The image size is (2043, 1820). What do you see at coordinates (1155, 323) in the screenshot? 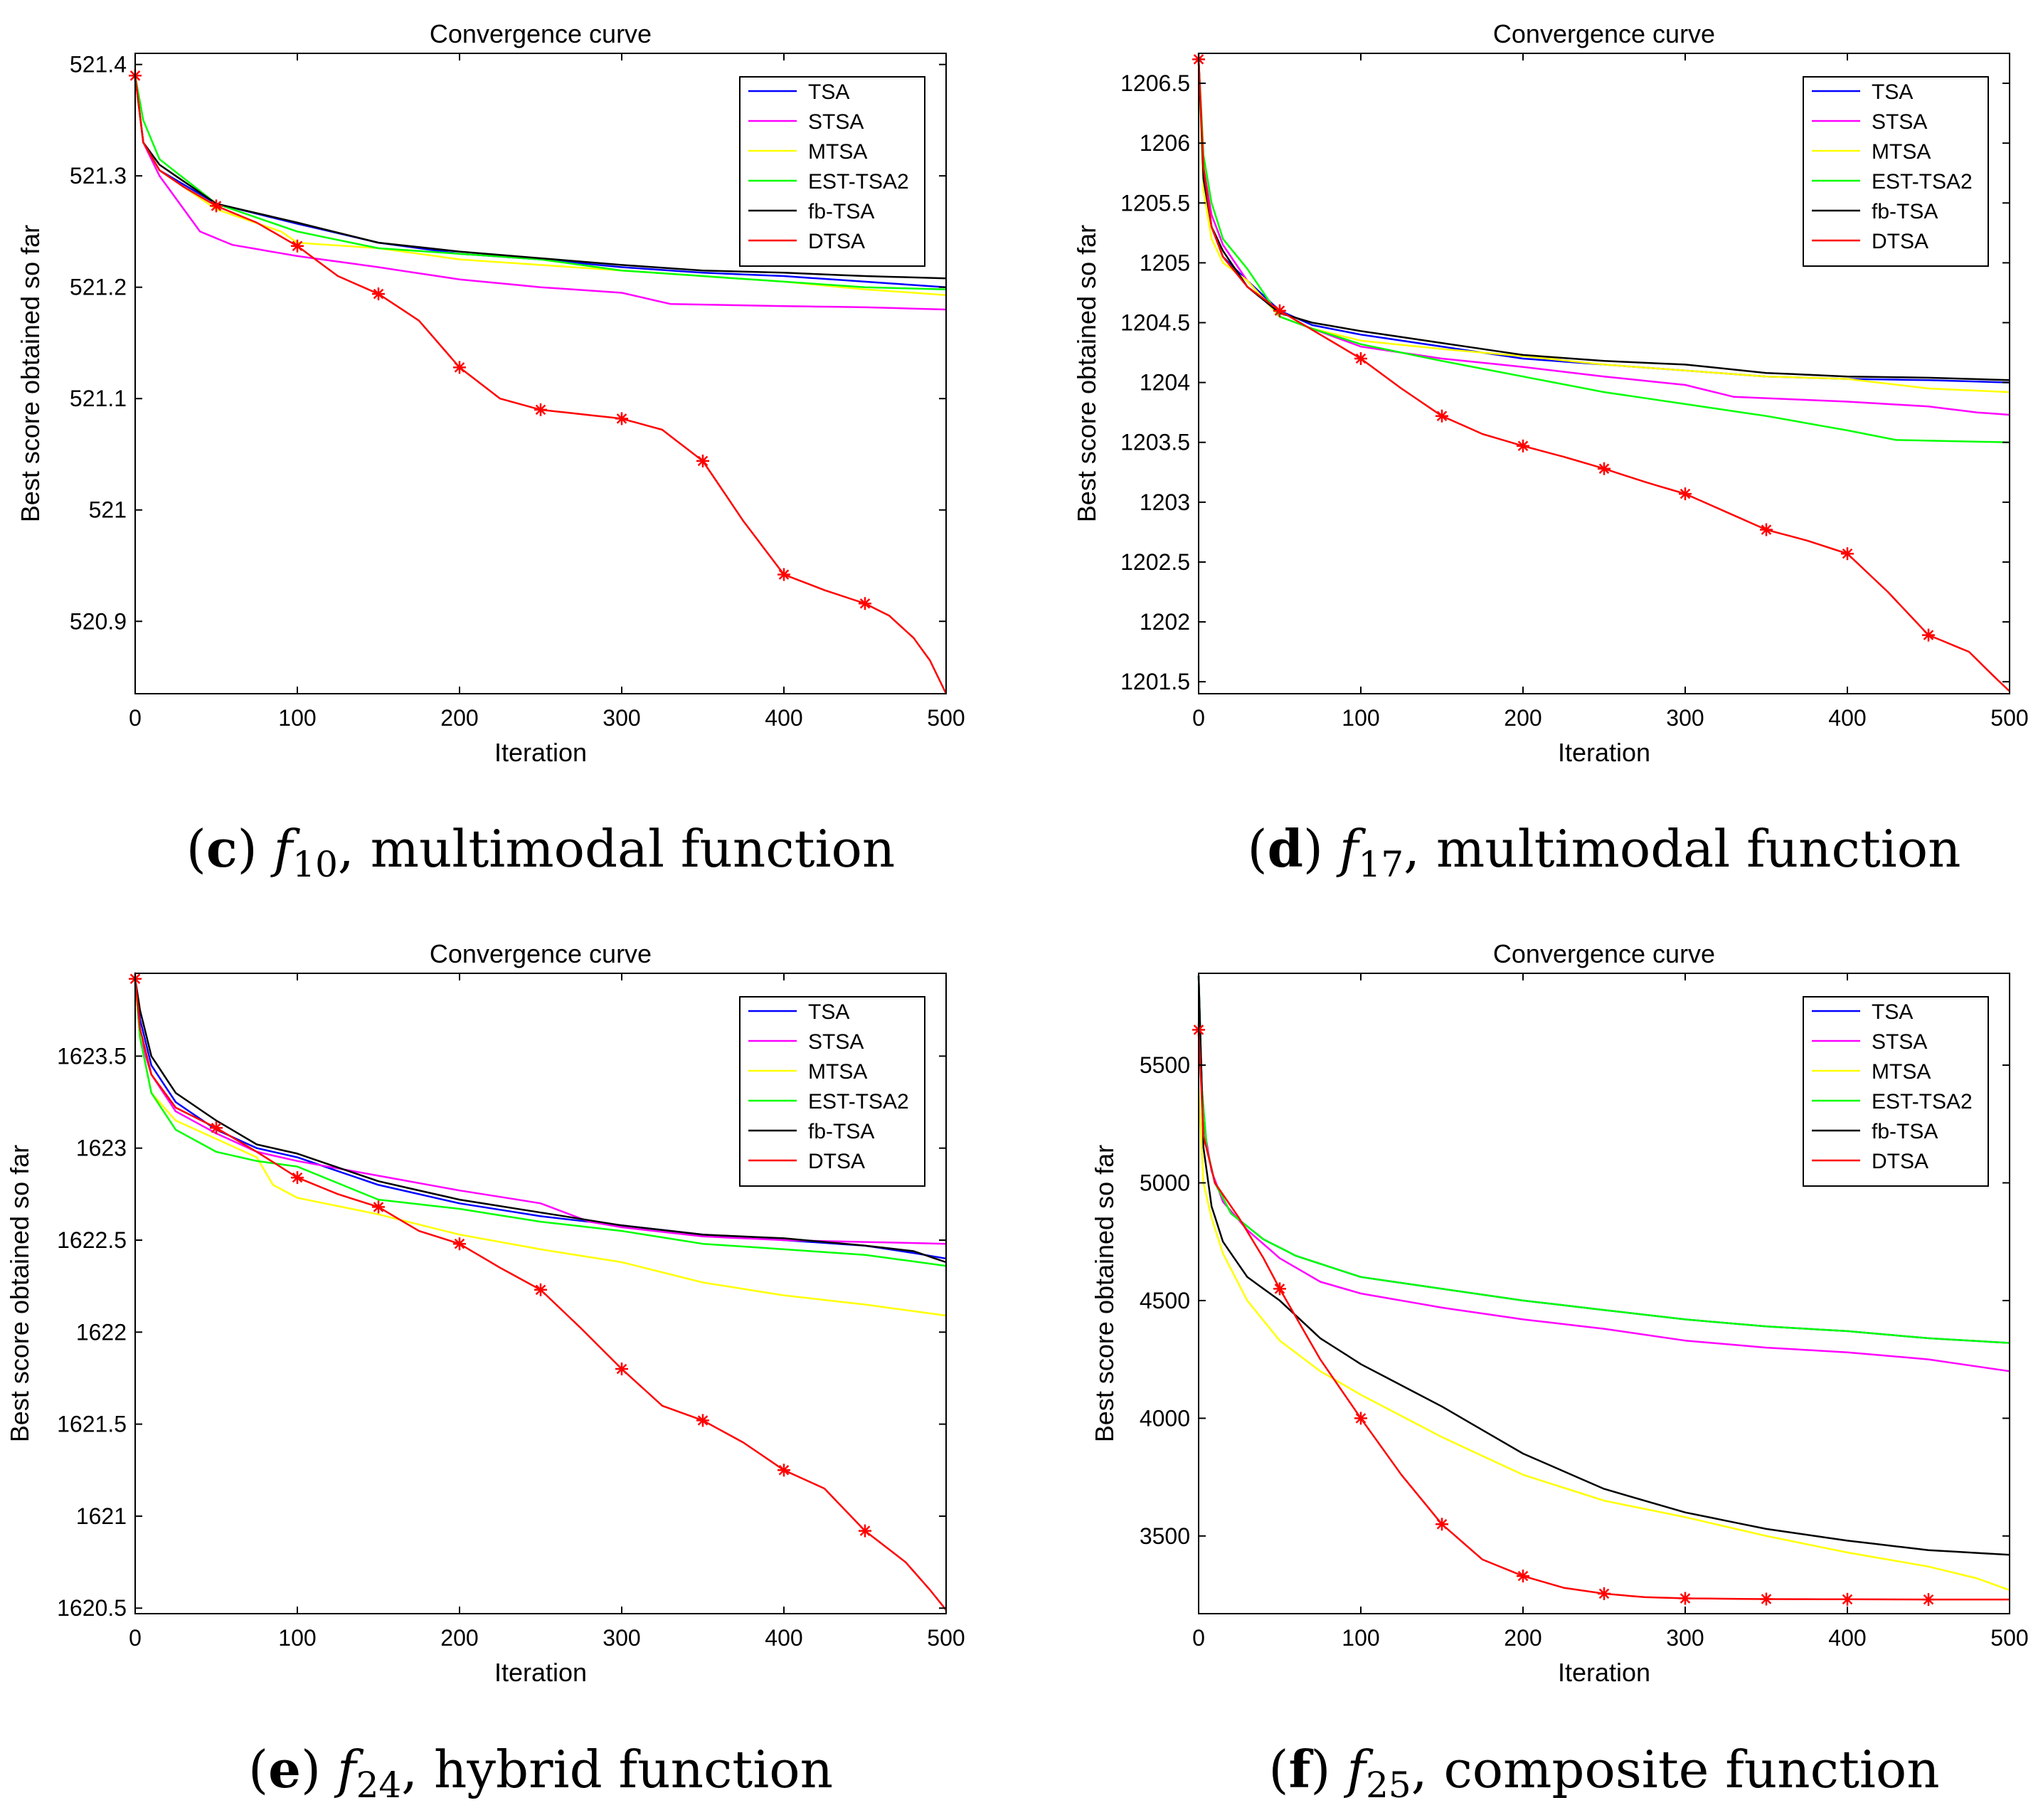
I see `y-tick-label: 1204.5` at bounding box center [1155, 323].